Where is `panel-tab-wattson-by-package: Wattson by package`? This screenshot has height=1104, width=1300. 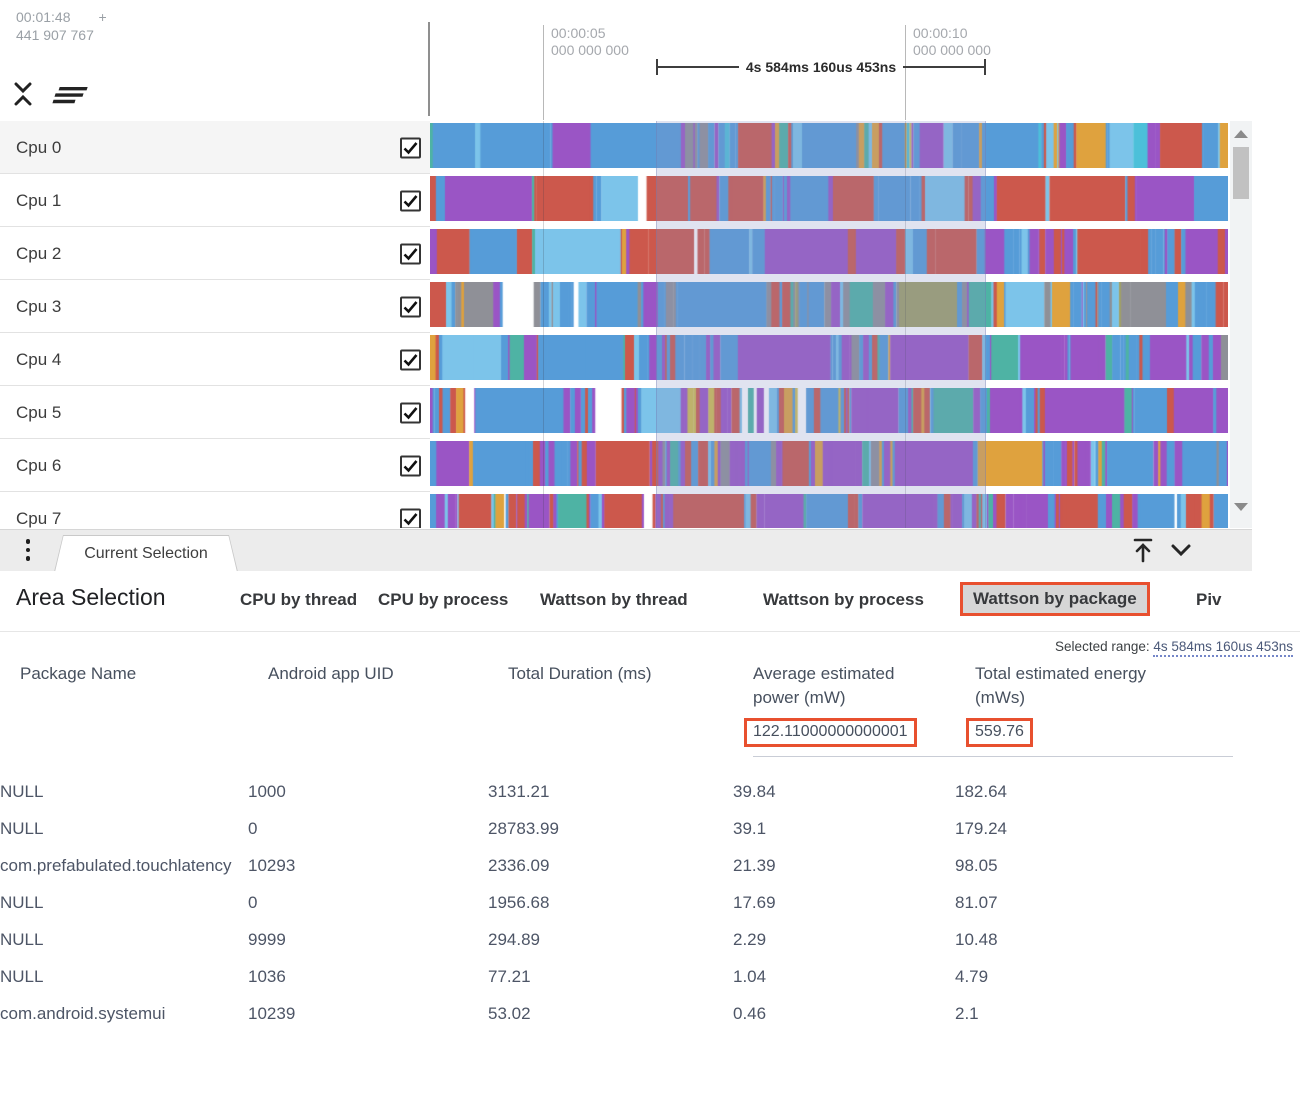
panel-tab-wattson-by-package: Wattson by package is located at coordinates (1055, 599).